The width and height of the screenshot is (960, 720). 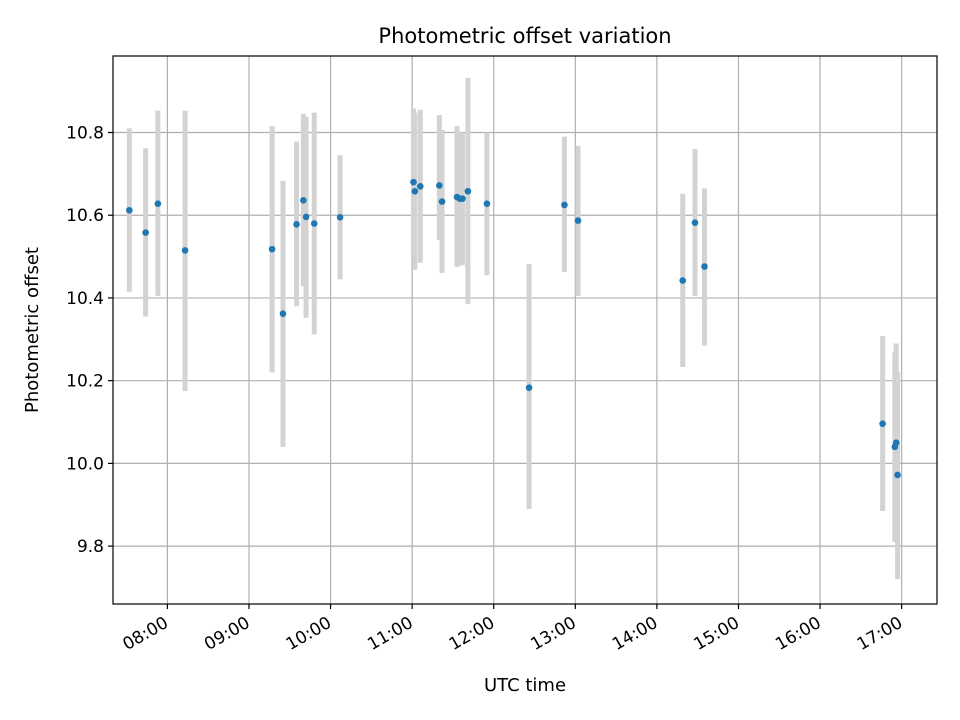 I want to click on y-axis-label: Photometric offset, so click(x=32, y=330).